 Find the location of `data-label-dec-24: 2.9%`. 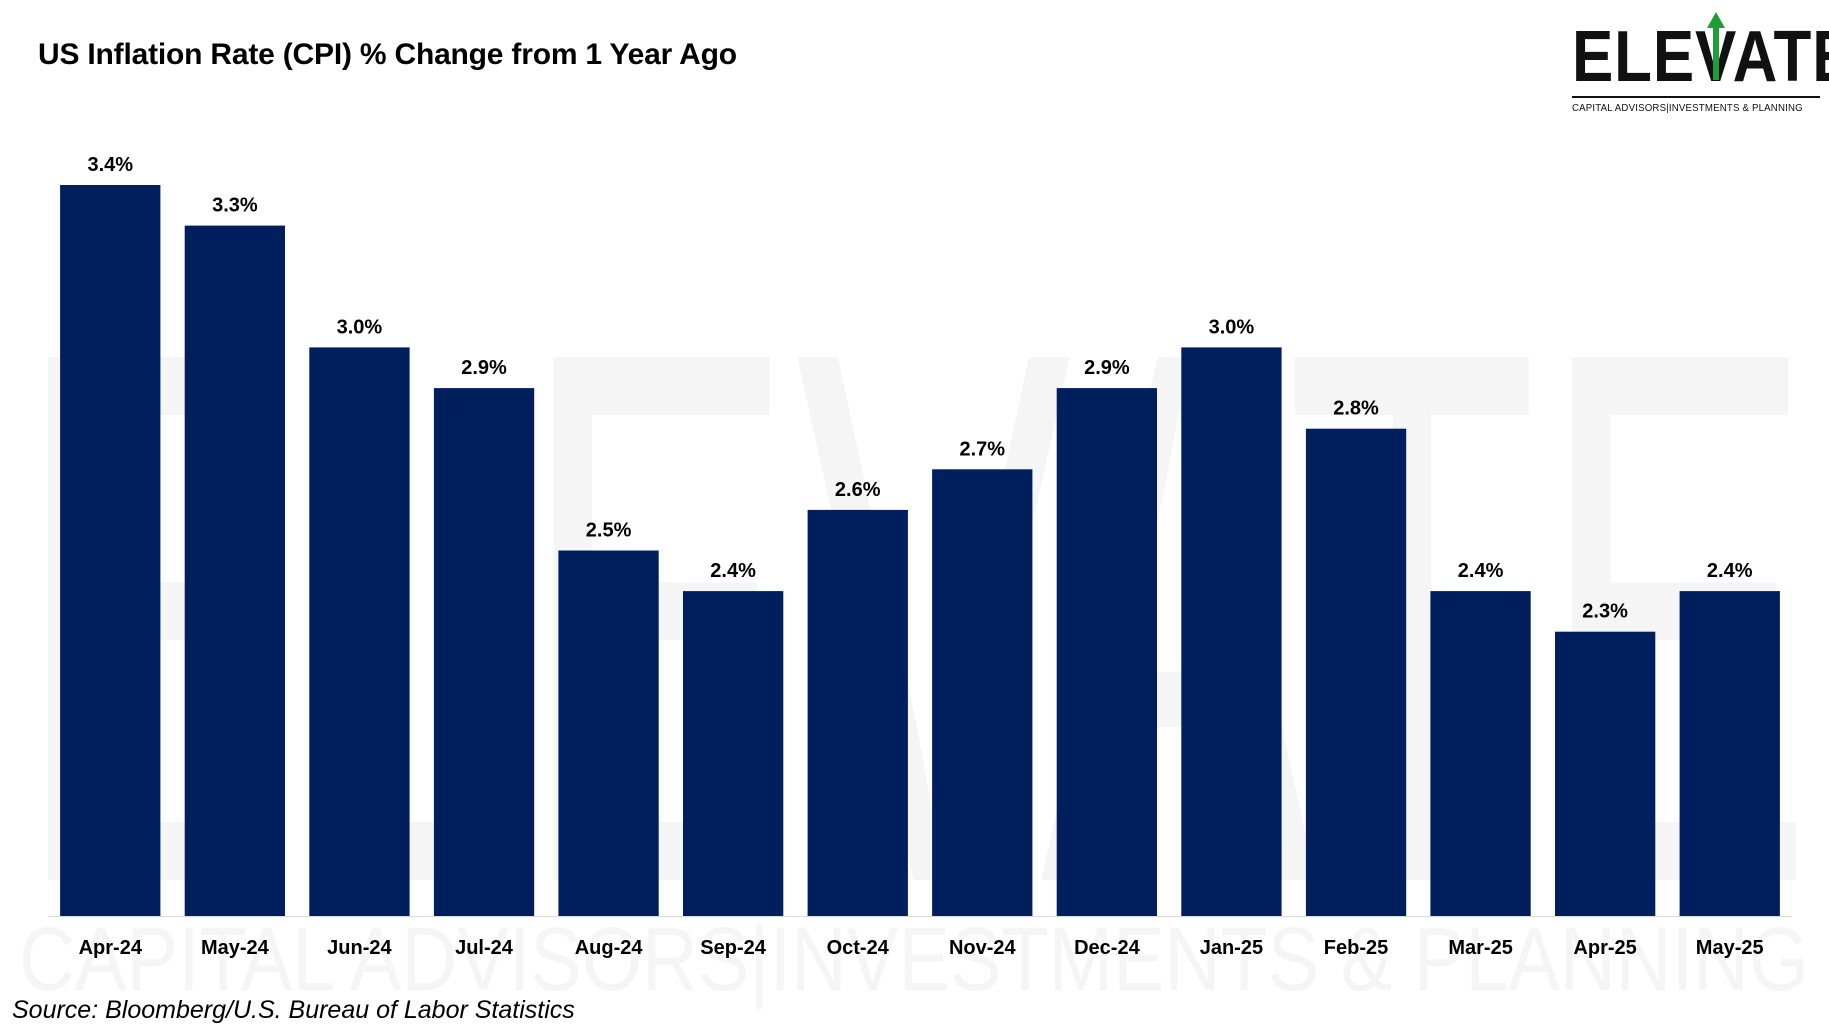

data-label-dec-24: 2.9% is located at coordinates (1107, 368).